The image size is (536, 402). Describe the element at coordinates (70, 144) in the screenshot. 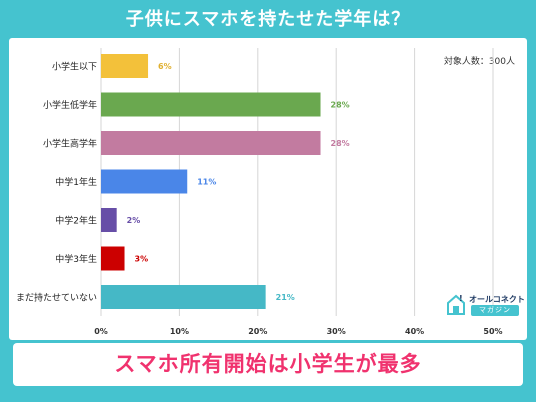

I see `category-label: 小学生高学年` at that location.